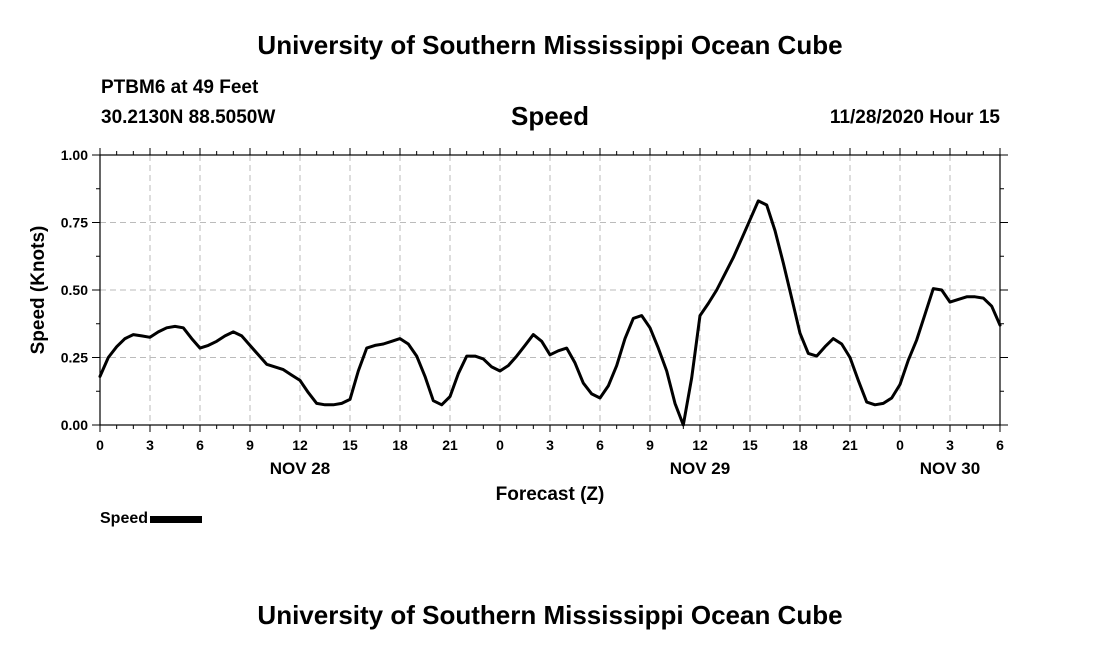 The height and width of the screenshot is (650, 1100). What do you see at coordinates (188, 117) in the screenshot?
I see `station-coordinates: 30.2130N 88.5050W` at bounding box center [188, 117].